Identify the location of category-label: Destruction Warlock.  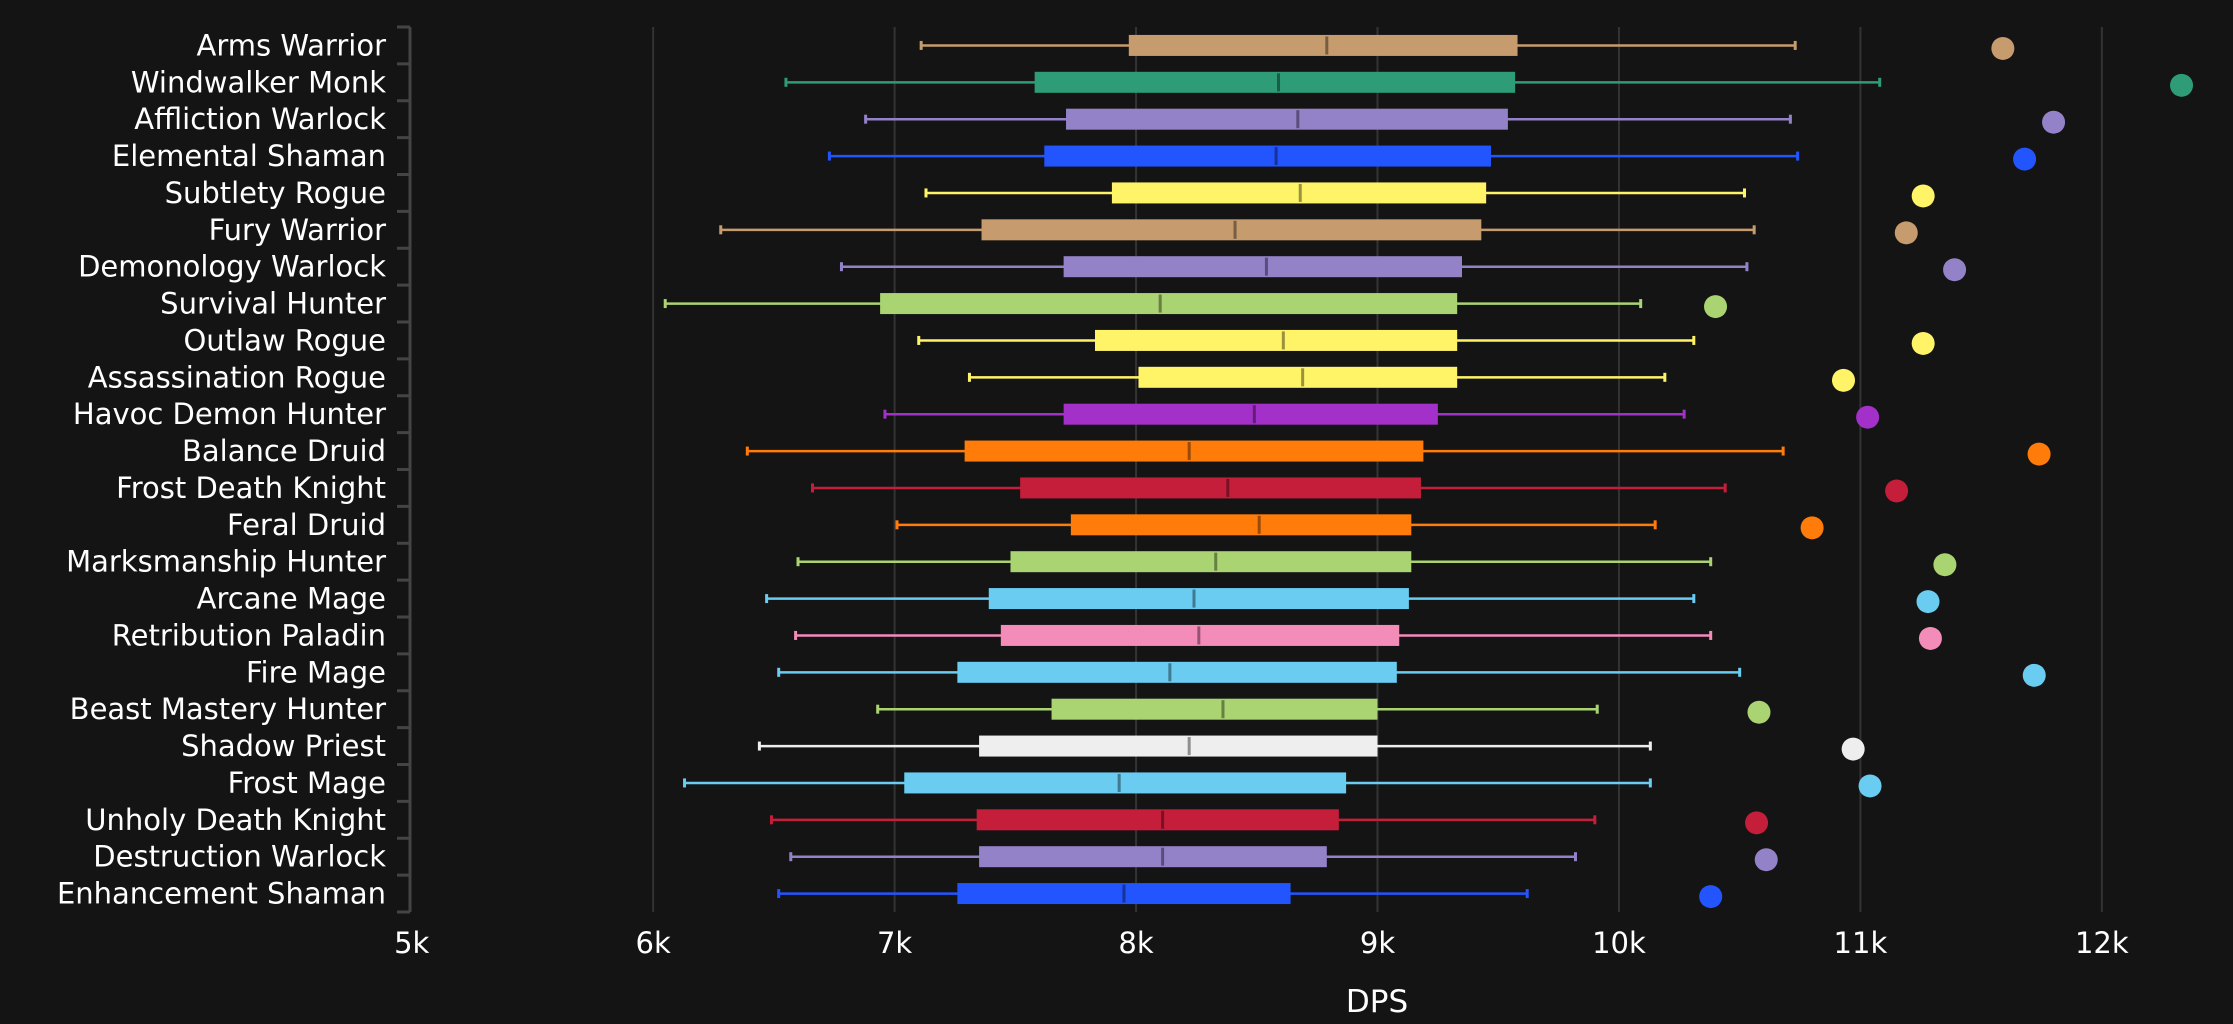
(239, 857).